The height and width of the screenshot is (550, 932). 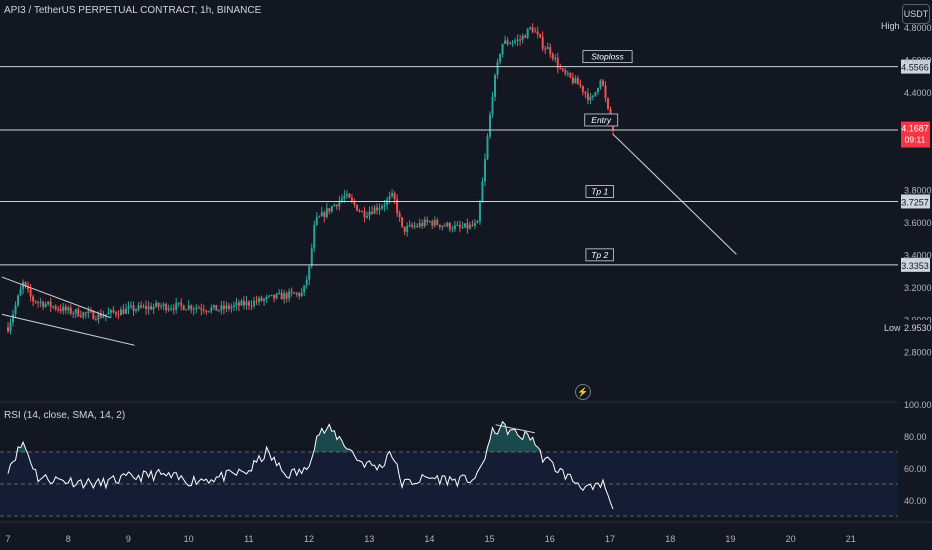 What do you see at coordinates (918, 223) in the screenshot?
I see `price-tick-label: 3.6000` at bounding box center [918, 223].